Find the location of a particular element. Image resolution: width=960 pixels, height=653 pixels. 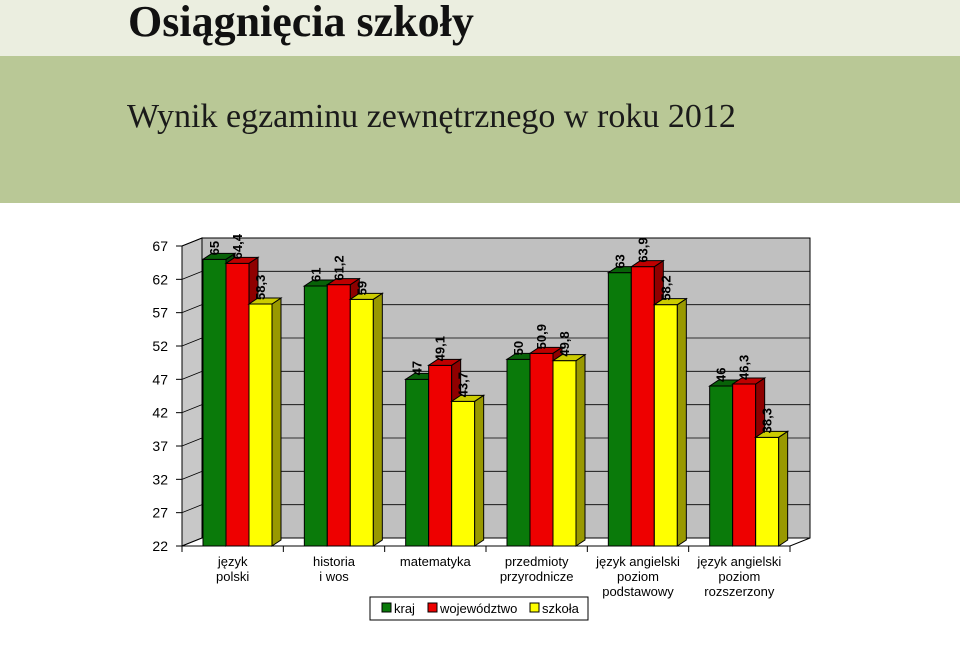

x-category-label: przedmioty is located at coordinates (537, 561).